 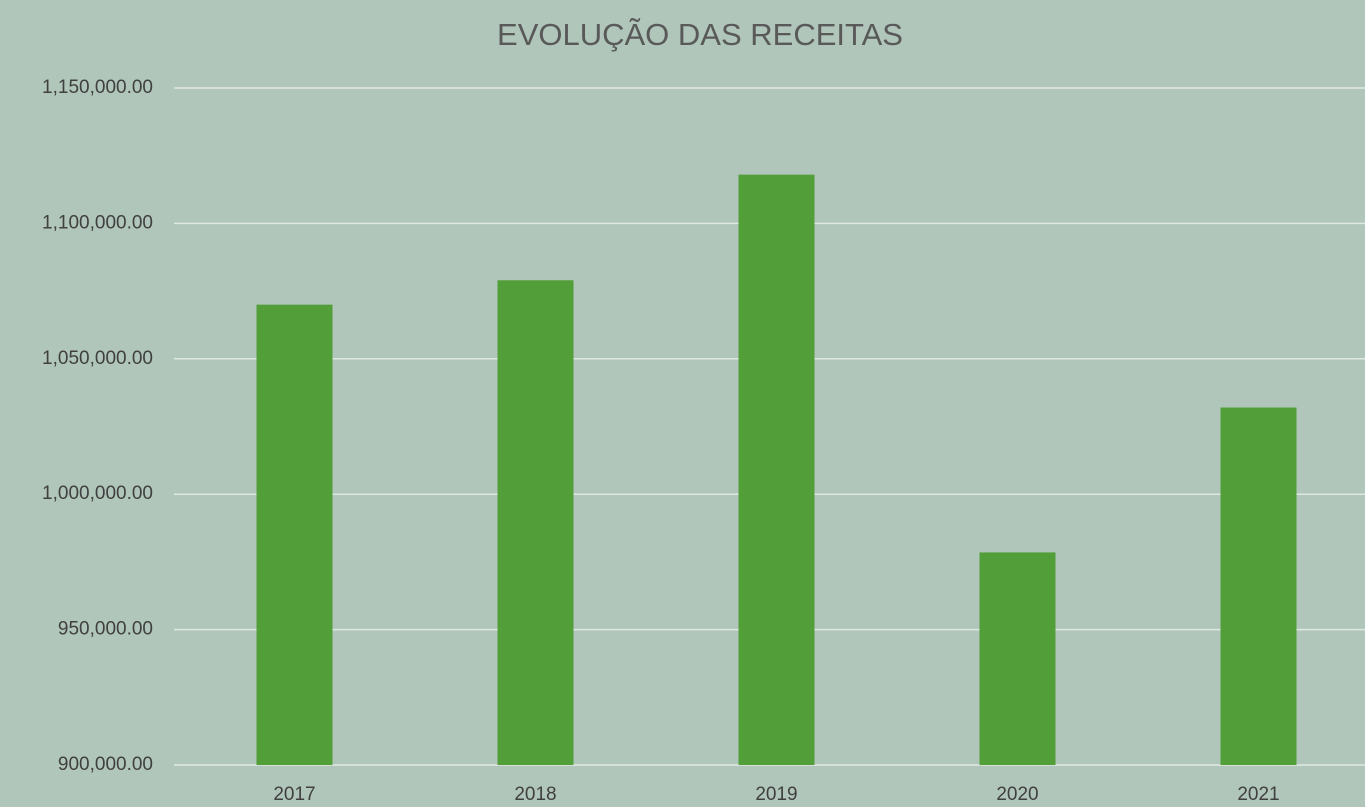 I want to click on x-tick-label: 2021, so click(x=1258, y=794).